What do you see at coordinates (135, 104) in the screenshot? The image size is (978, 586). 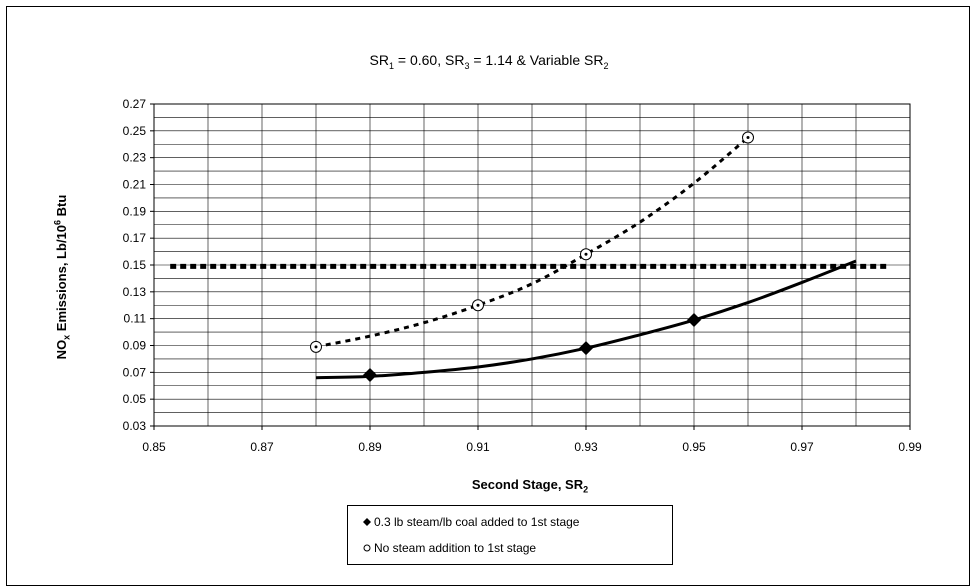 I see `y-tick-label: 0.27` at bounding box center [135, 104].